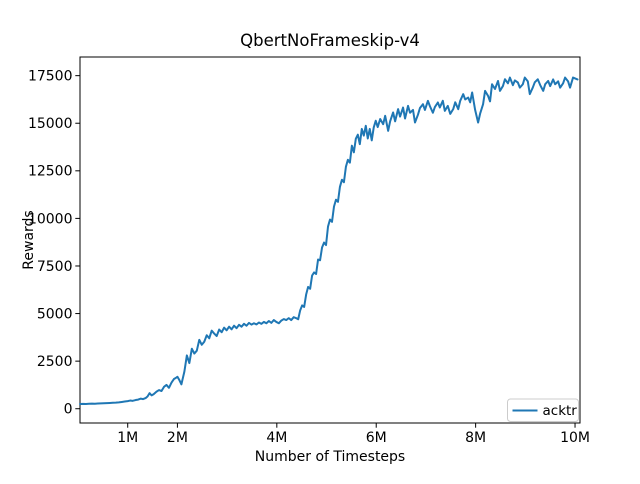 The image size is (640, 484). What do you see at coordinates (29, 239) in the screenshot?
I see `y-axis-label: Rewards` at bounding box center [29, 239].